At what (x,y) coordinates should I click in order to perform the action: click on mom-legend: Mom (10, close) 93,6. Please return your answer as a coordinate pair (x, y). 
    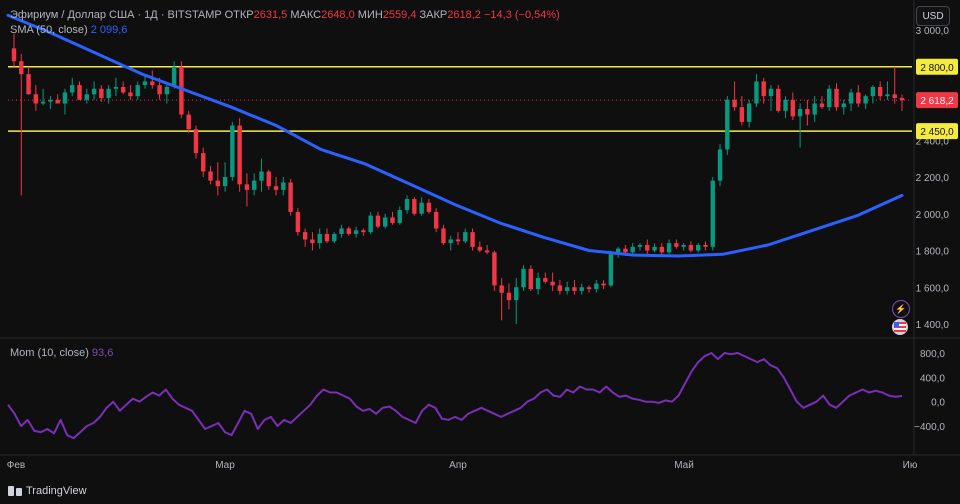
    Looking at the image, I should click on (61, 353).